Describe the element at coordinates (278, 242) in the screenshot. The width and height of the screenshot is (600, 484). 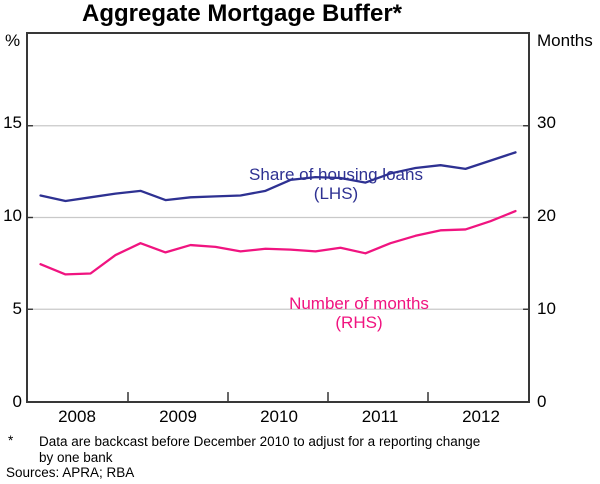
I see `rhs-series-line` at that location.